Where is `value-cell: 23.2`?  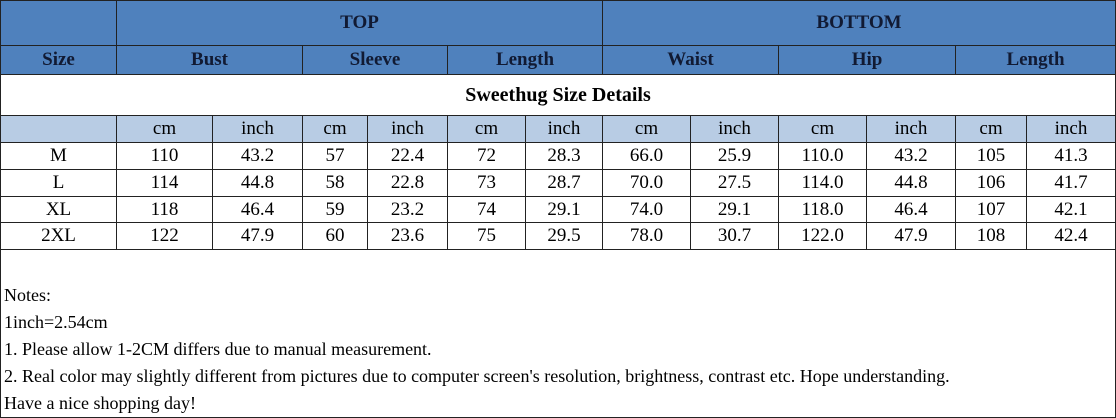
value-cell: 23.2 is located at coordinates (407, 209).